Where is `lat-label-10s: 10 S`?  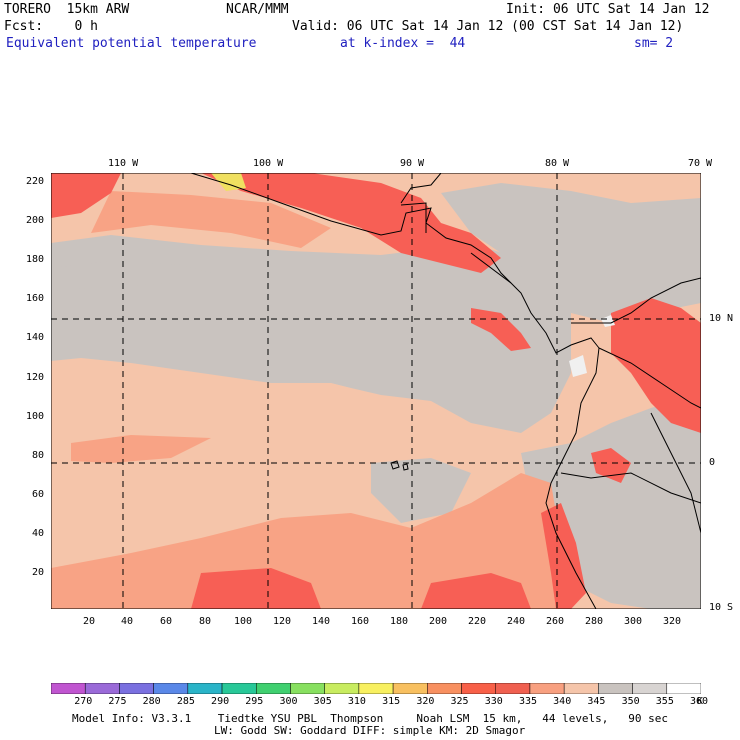
lat-label-10s: 10 S is located at coordinates (721, 607).